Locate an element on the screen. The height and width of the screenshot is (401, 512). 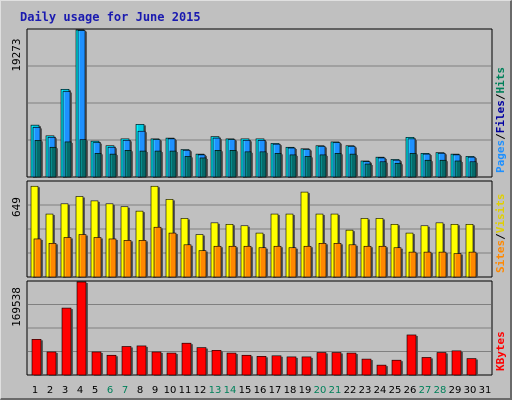
day-label: 8 is located at coordinates (140, 390).